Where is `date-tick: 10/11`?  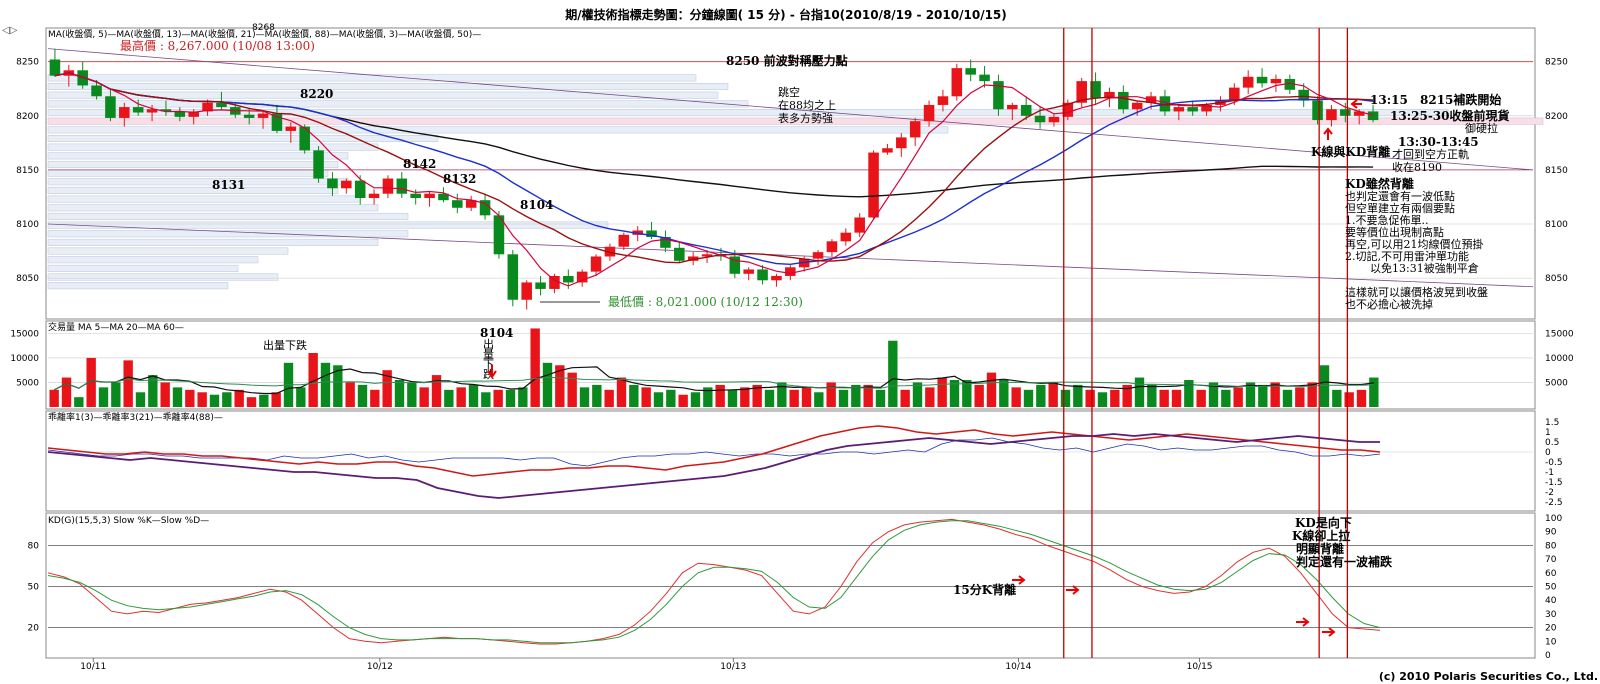 date-tick: 10/11 is located at coordinates (93, 667).